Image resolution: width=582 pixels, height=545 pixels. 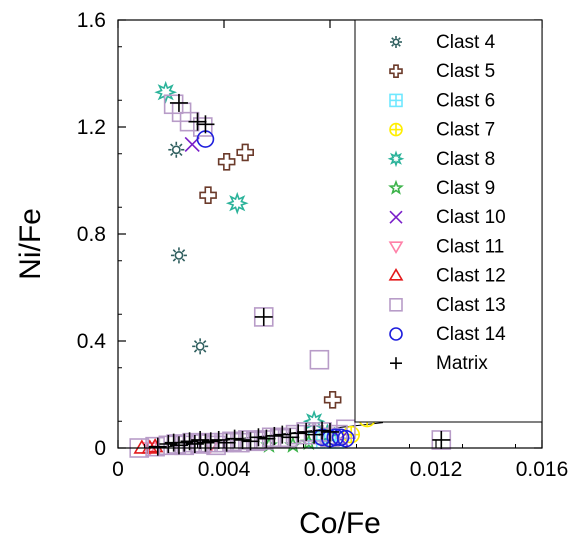 I want to click on legend-label: Clast 13, so click(x=471, y=305).